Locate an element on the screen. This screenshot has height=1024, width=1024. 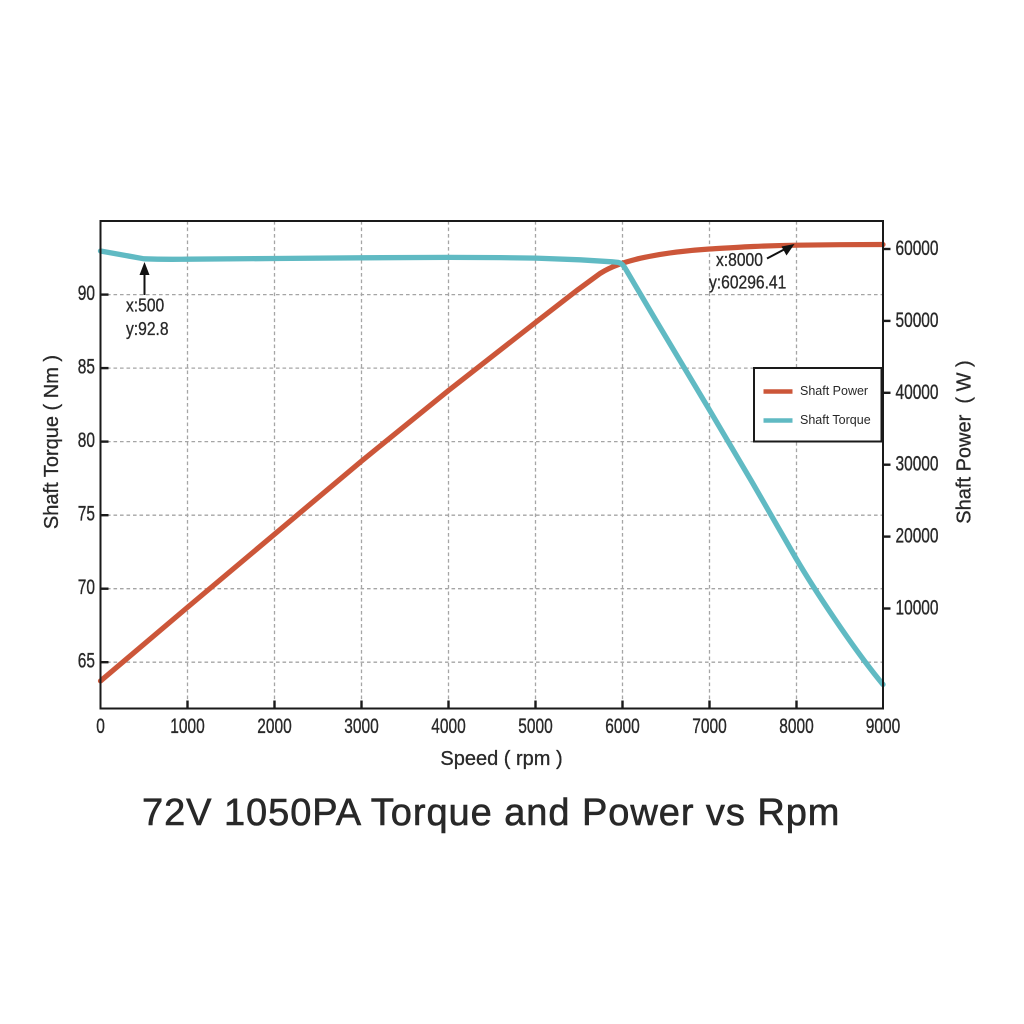
svg-text: x:500 is located at coordinates (145, 305).